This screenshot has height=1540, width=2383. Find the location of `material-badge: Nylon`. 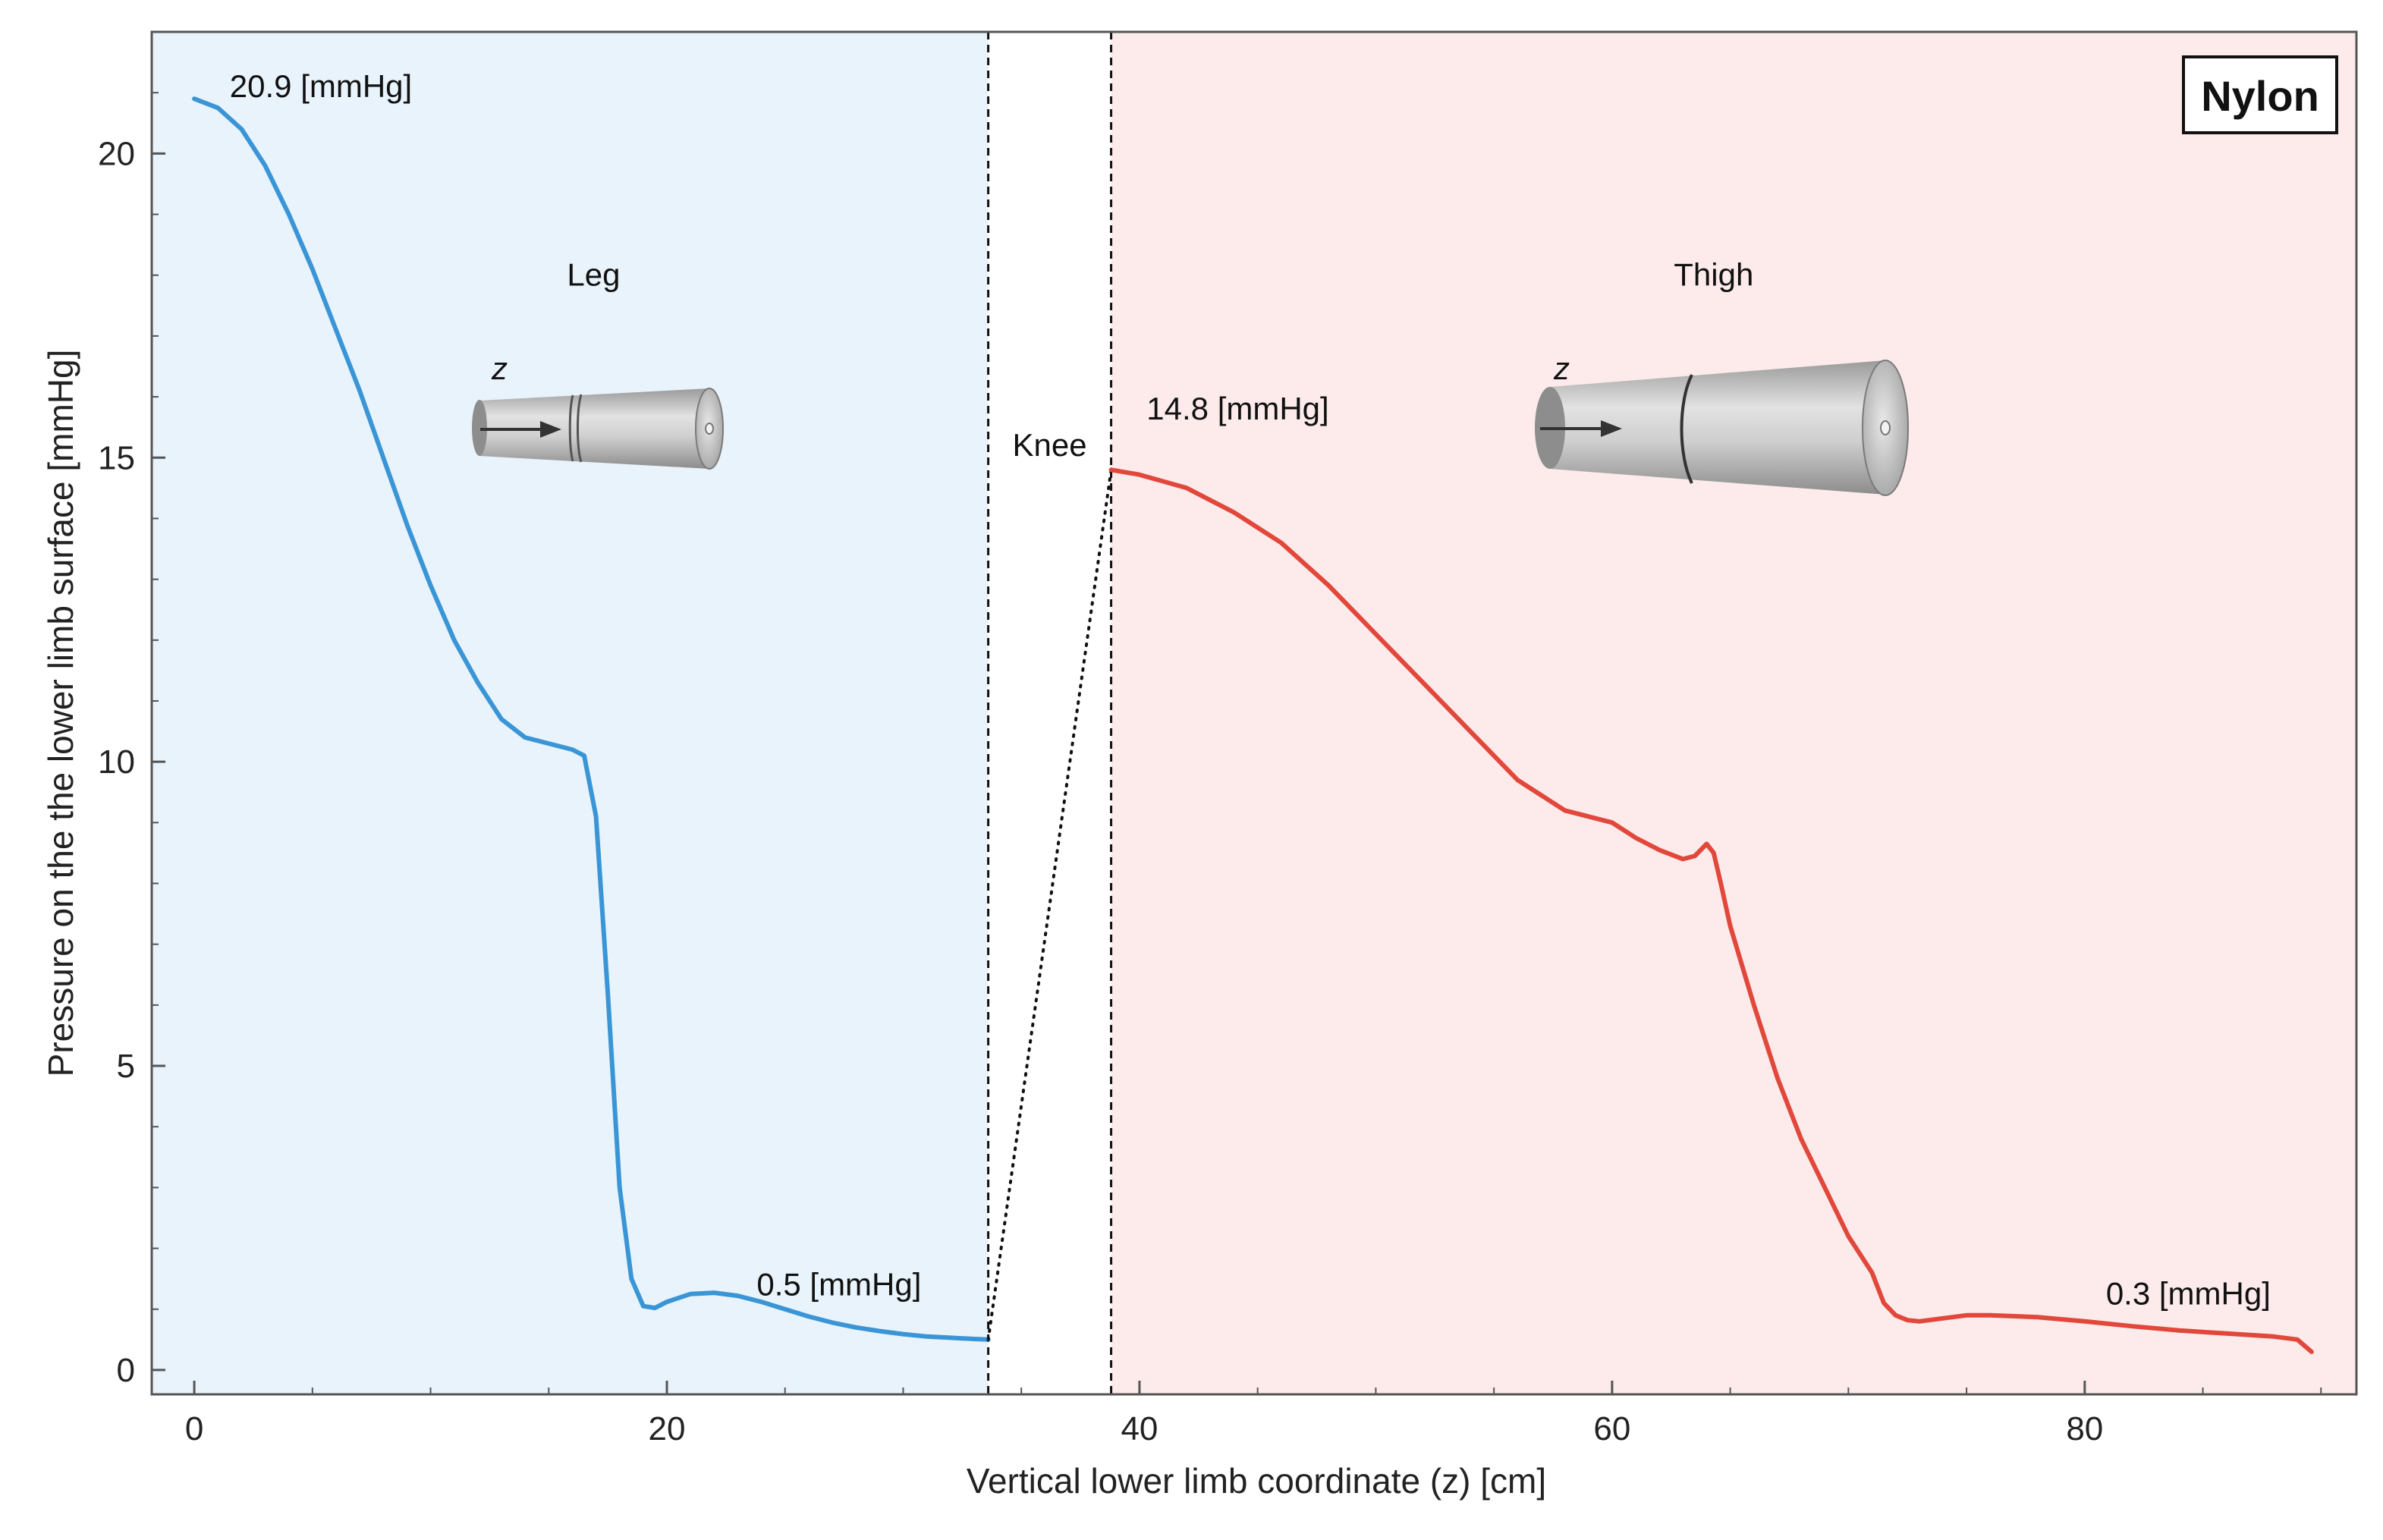

material-badge: Nylon is located at coordinates (2260, 94).